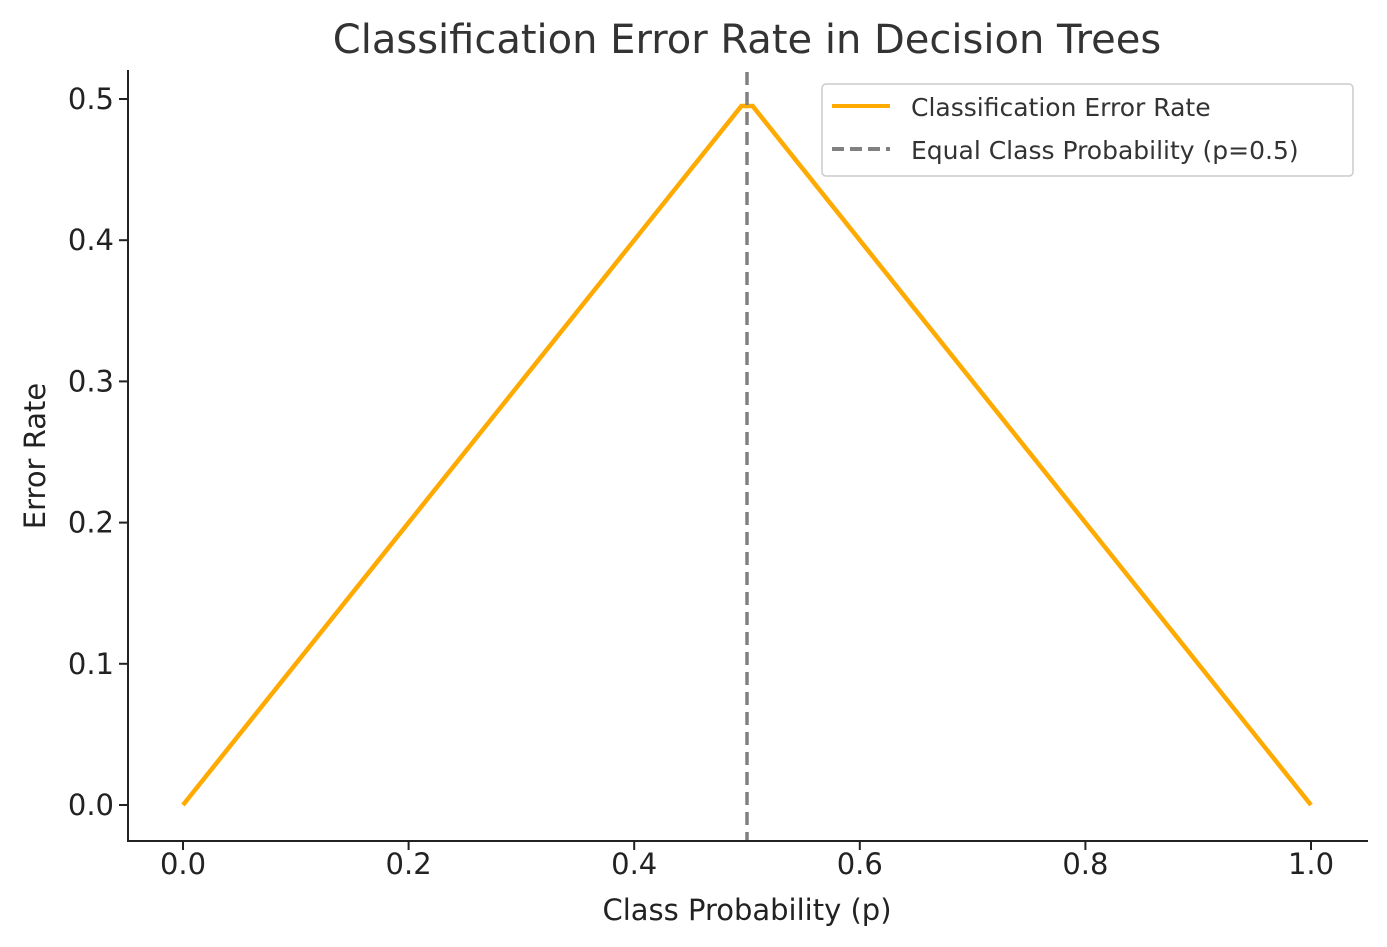 The image size is (1387, 947). Describe the element at coordinates (183, 864) in the screenshot. I see `x-tick-label: 0.0` at that location.